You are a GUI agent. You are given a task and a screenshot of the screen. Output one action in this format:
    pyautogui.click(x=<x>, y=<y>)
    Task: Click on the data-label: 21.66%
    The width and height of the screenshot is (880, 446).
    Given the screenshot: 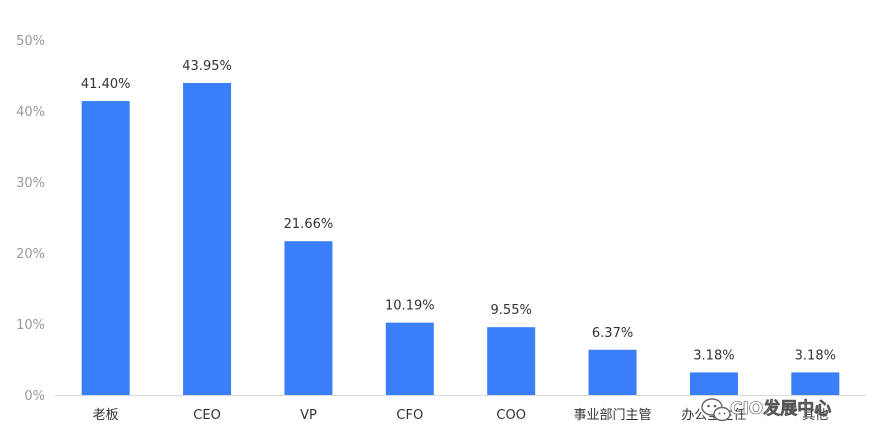 What is the action you would take?
    pyautogui.click(x=309, y=224)
    